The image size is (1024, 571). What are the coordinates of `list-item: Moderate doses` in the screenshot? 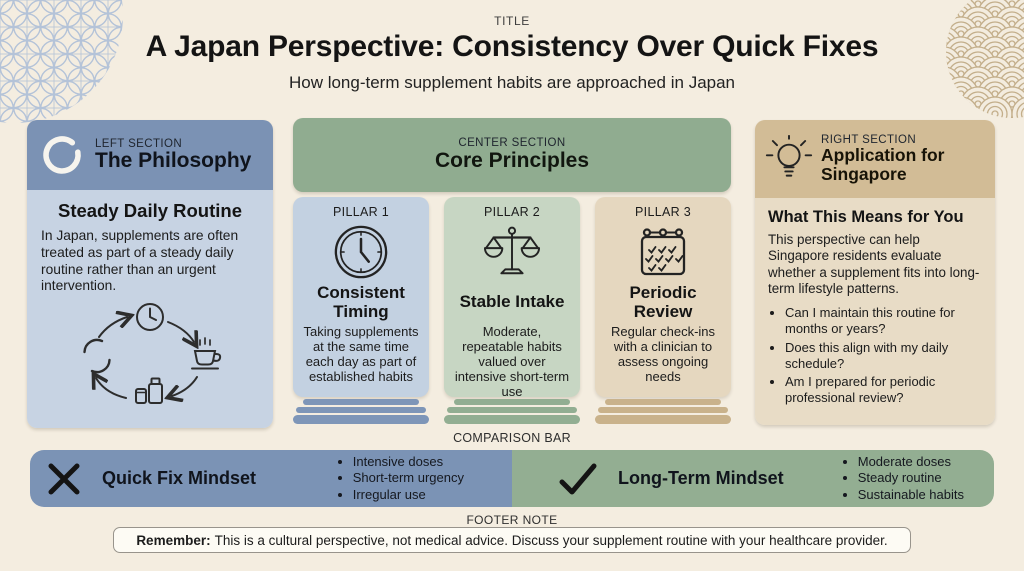 It's located at (911, 462).